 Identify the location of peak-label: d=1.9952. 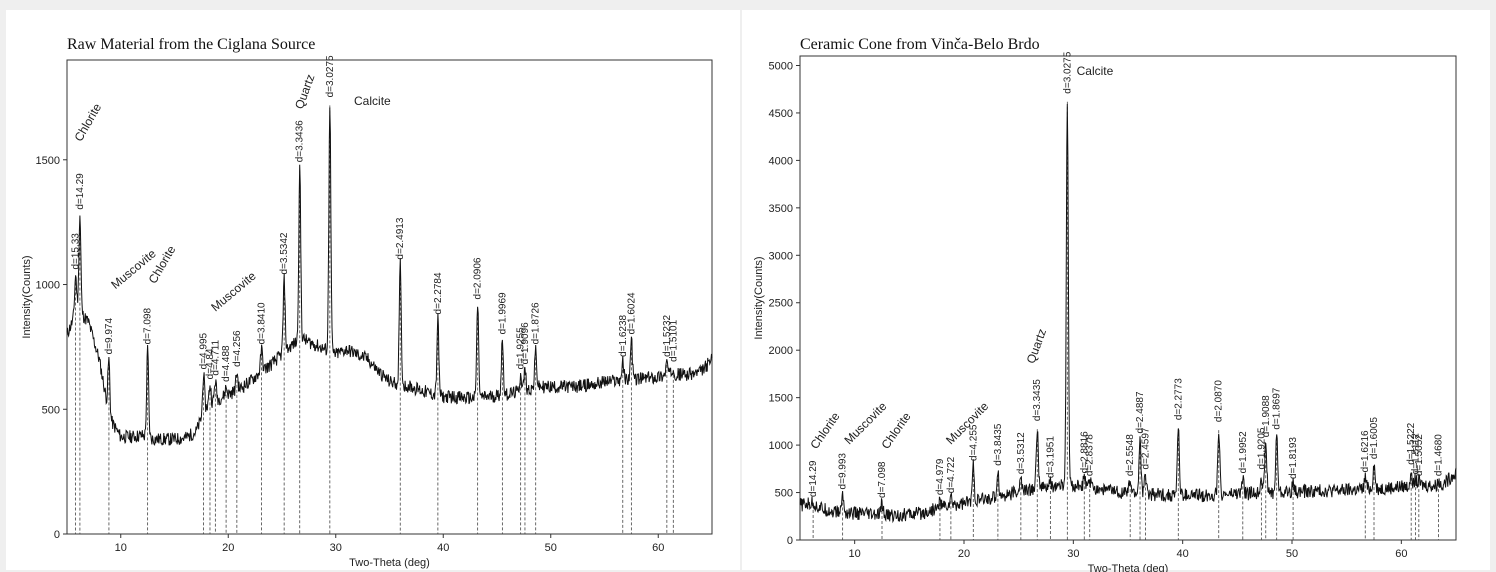
(1243, 452).